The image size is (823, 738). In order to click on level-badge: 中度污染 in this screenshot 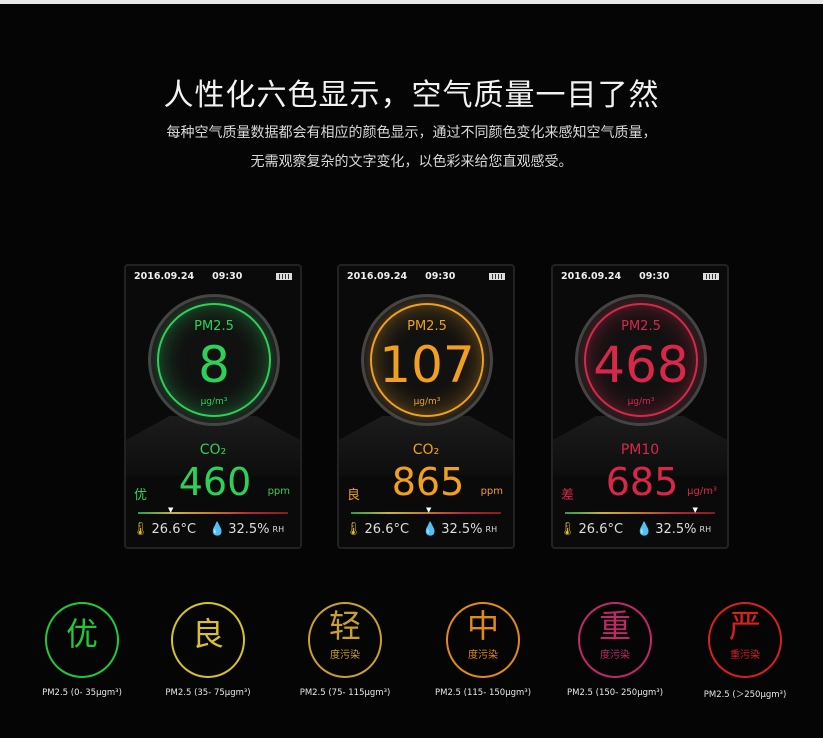, I will do `click(483, 640)`.